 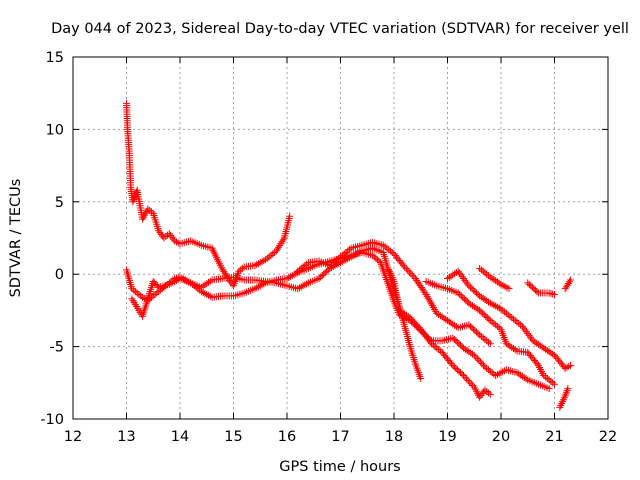 What do you see at coordinates (52, 420) in the screenshot?
I see `y-tick-label: -10` at bounding box center [52, 420].